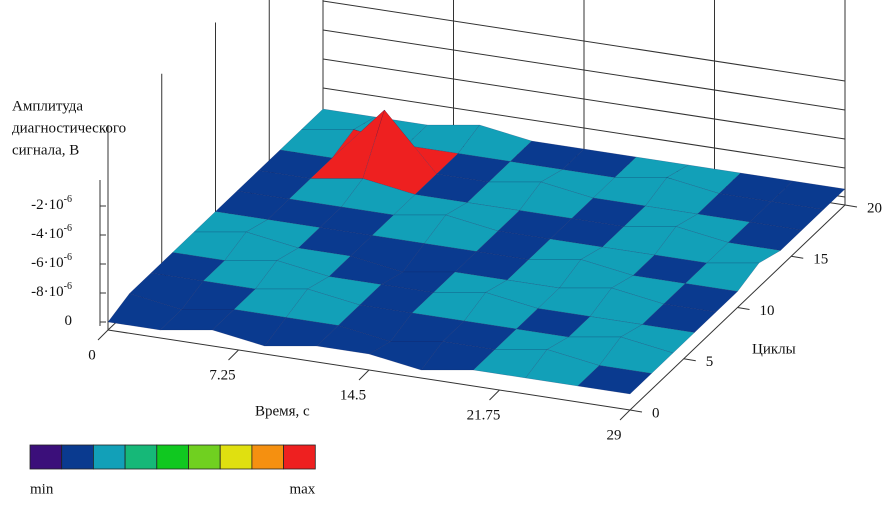 This screenshot has width=895, height=509. I want to click on z-tick-base: -8·10, so click(47, 292).